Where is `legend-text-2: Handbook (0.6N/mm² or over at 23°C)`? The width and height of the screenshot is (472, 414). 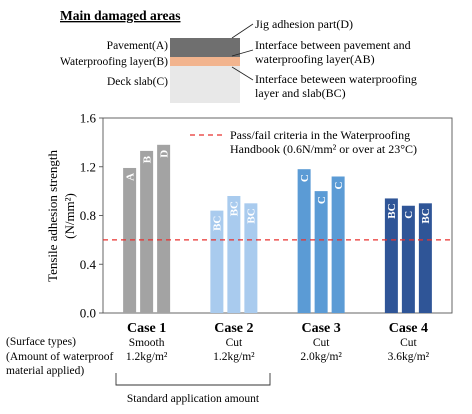 legend-text-2: Handbook (0.6N/mm² or over at 23°C) is located at coordinates (323, 149).